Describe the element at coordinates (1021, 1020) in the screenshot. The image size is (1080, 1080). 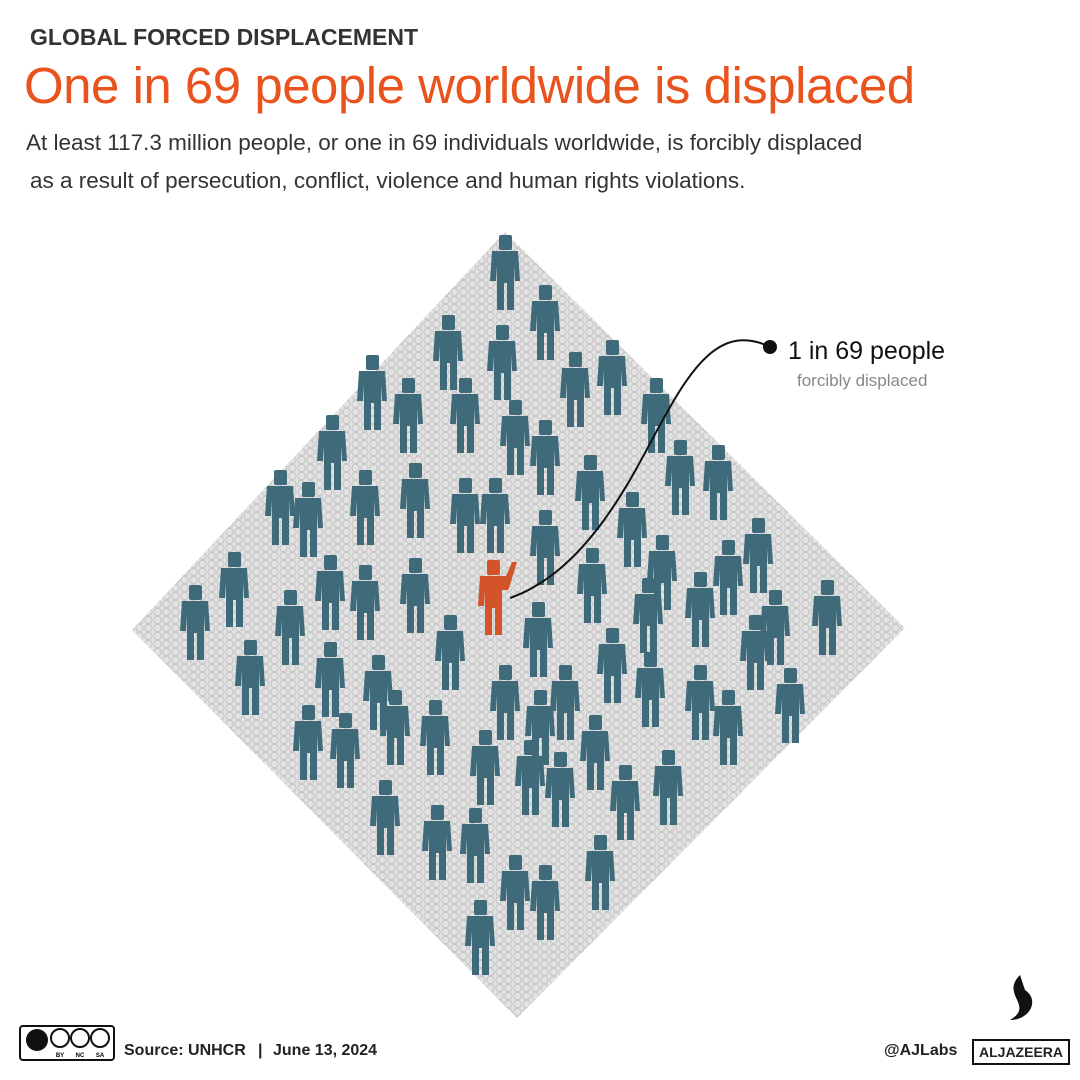
I see `aj-logo` at that location.